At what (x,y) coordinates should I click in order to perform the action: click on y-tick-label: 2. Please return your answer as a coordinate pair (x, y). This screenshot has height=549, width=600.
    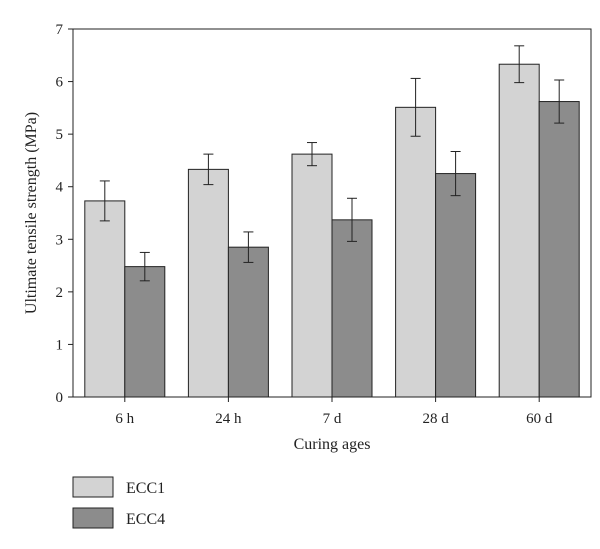
    Looking at the image, I should click on (60, 293).